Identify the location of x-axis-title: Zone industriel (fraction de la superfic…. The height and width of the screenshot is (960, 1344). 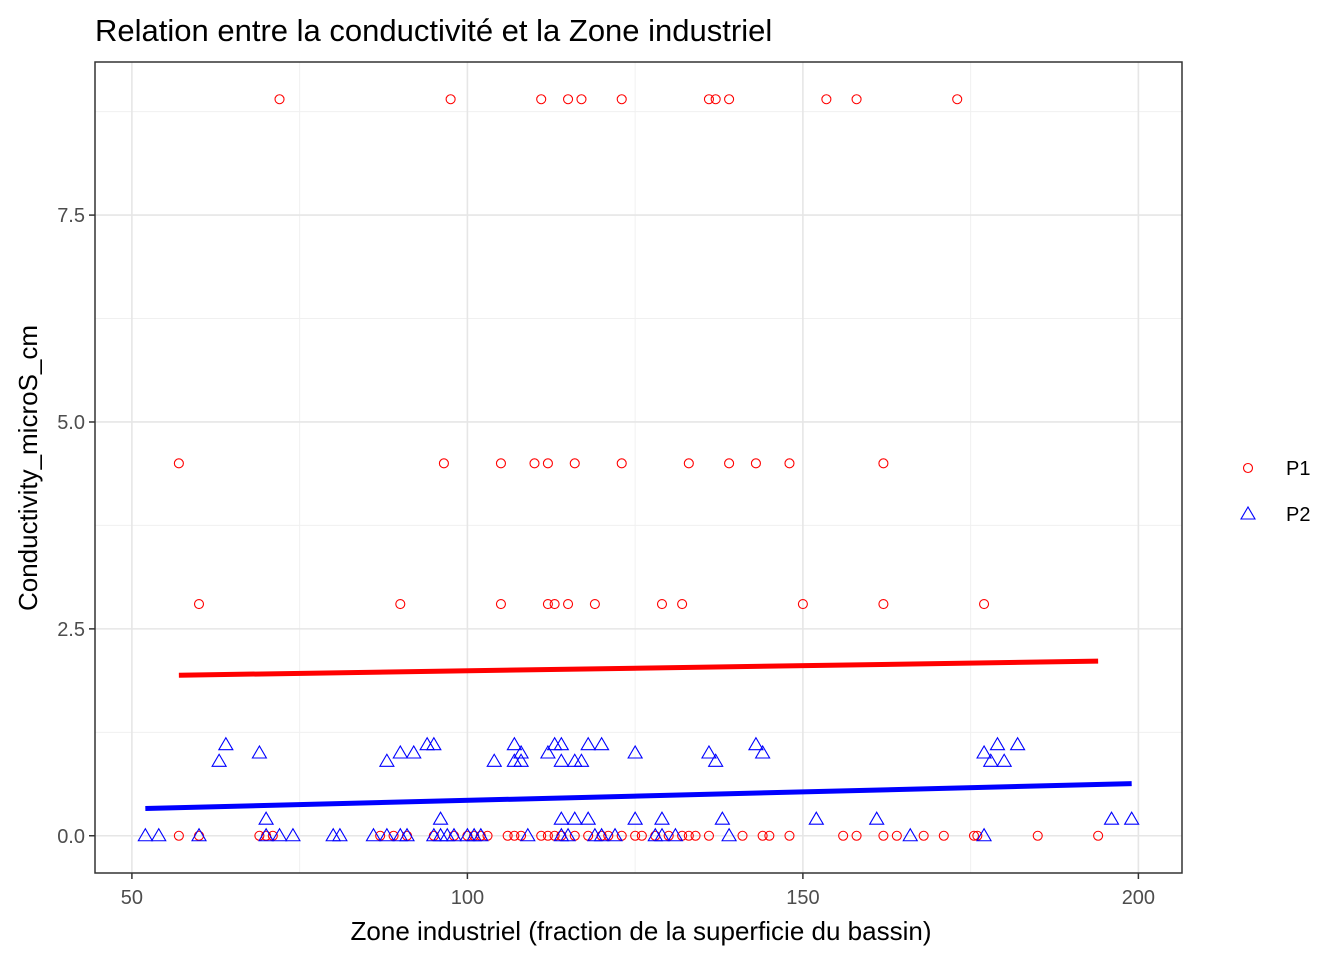
(641, 931).